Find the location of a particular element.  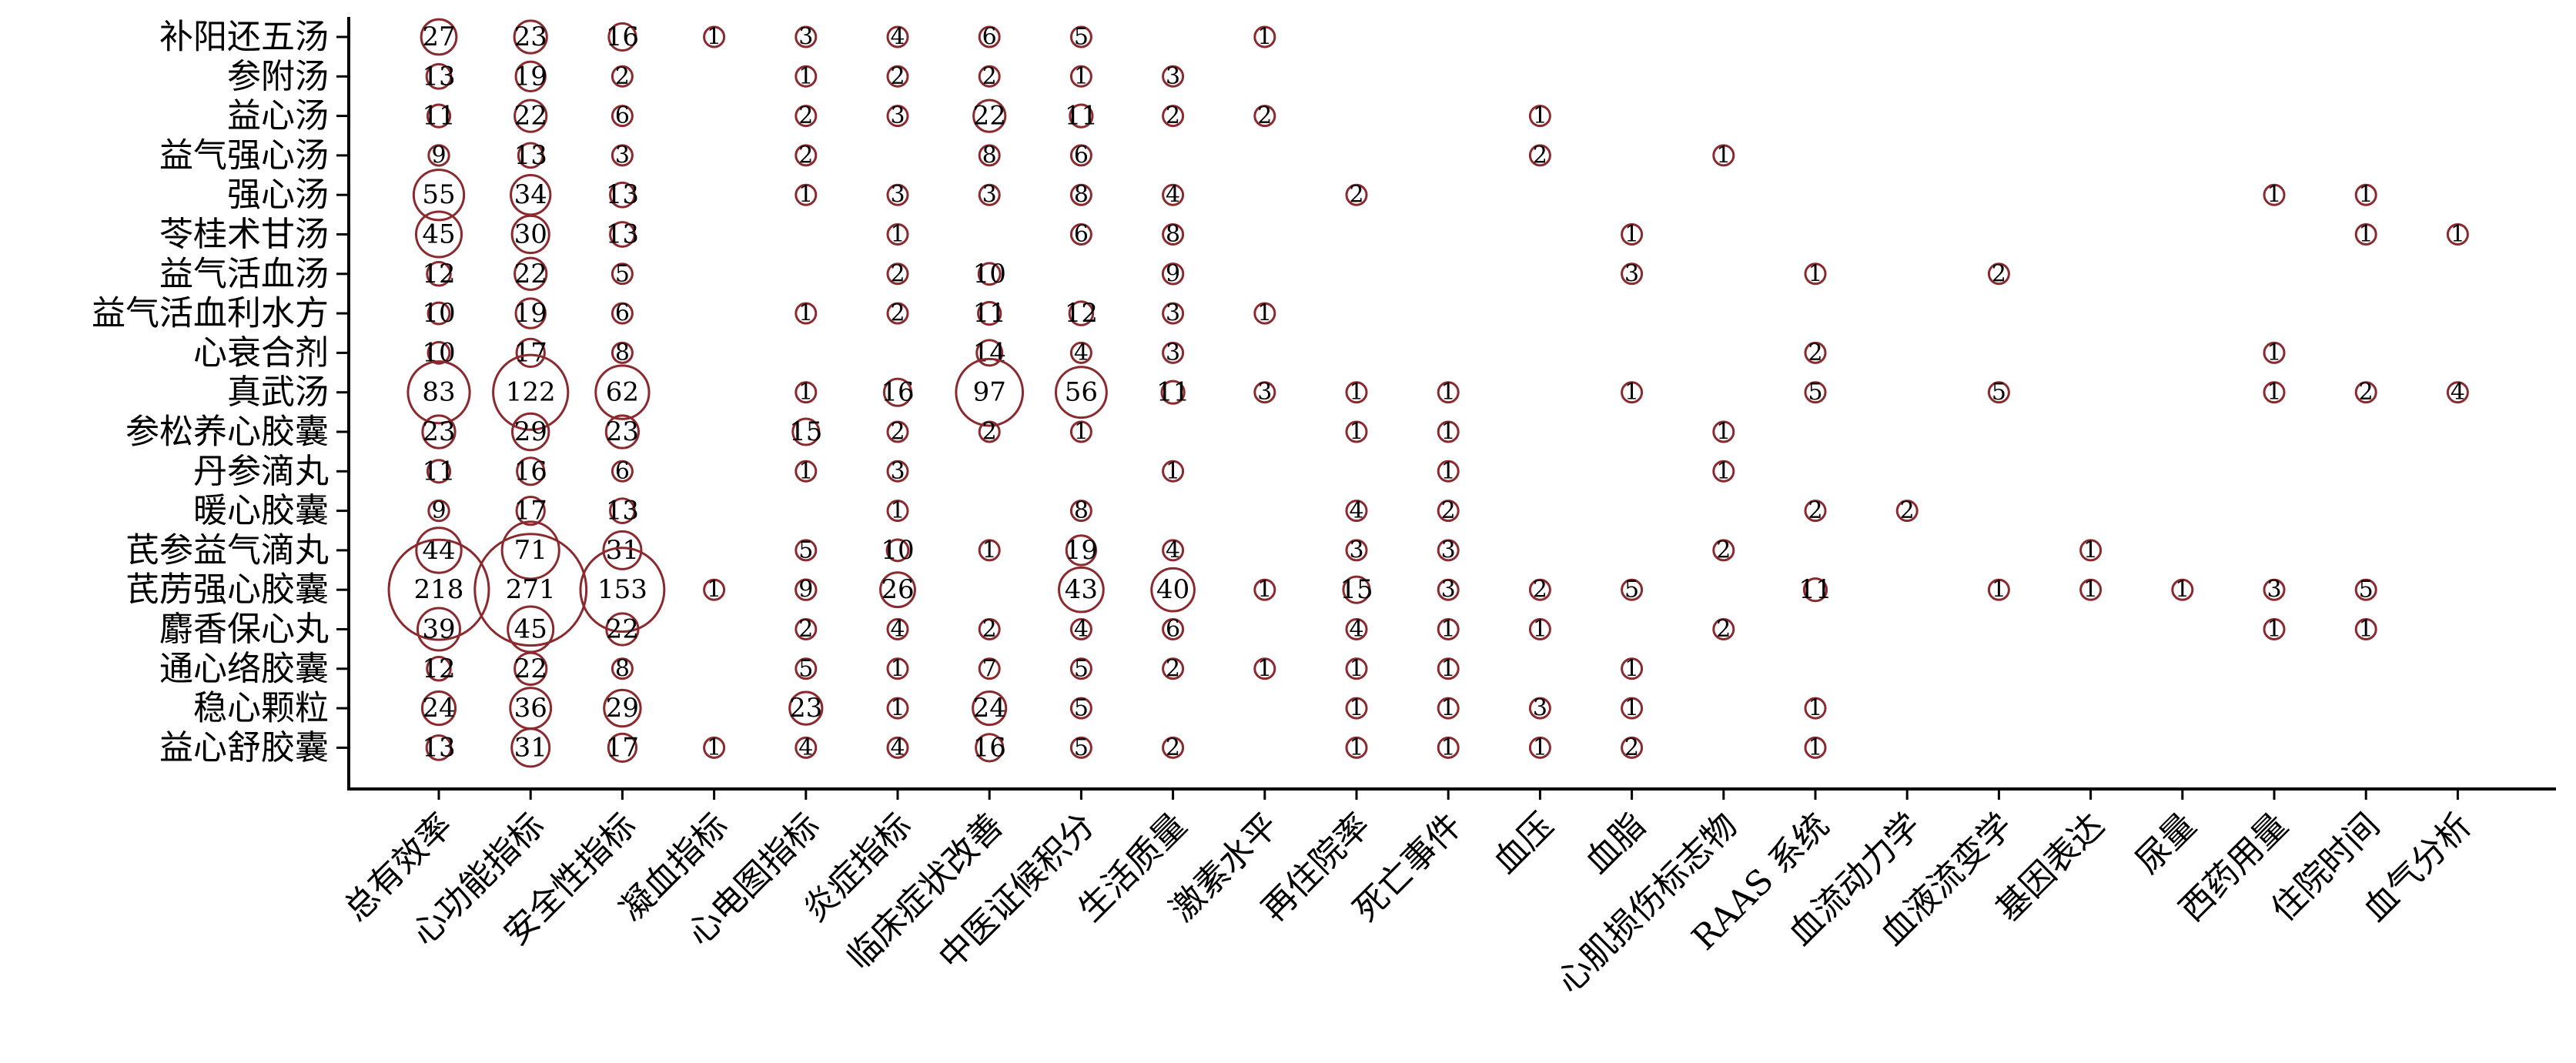

x-tick-label: 血脂 is located at coordinates (1615, 843).